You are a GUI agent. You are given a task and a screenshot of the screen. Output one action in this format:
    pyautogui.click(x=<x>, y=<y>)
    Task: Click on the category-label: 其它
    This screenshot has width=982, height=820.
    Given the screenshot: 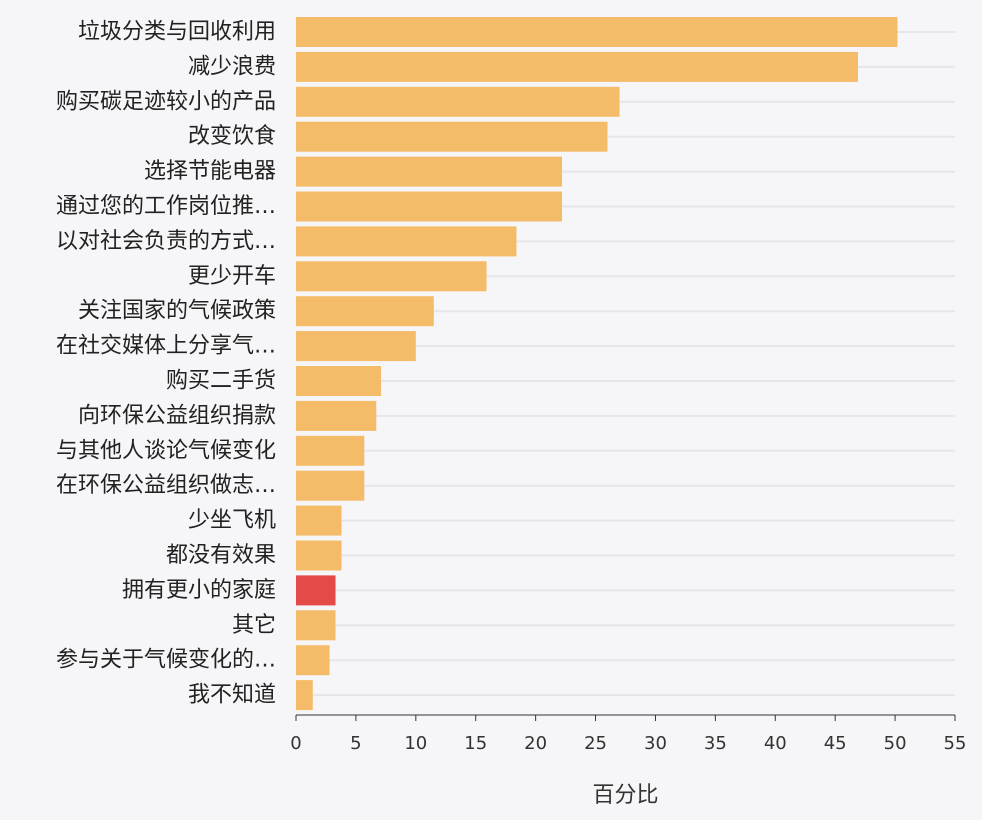 What is the action you would take?
    pyautogui.click(x=254, y=625)
    